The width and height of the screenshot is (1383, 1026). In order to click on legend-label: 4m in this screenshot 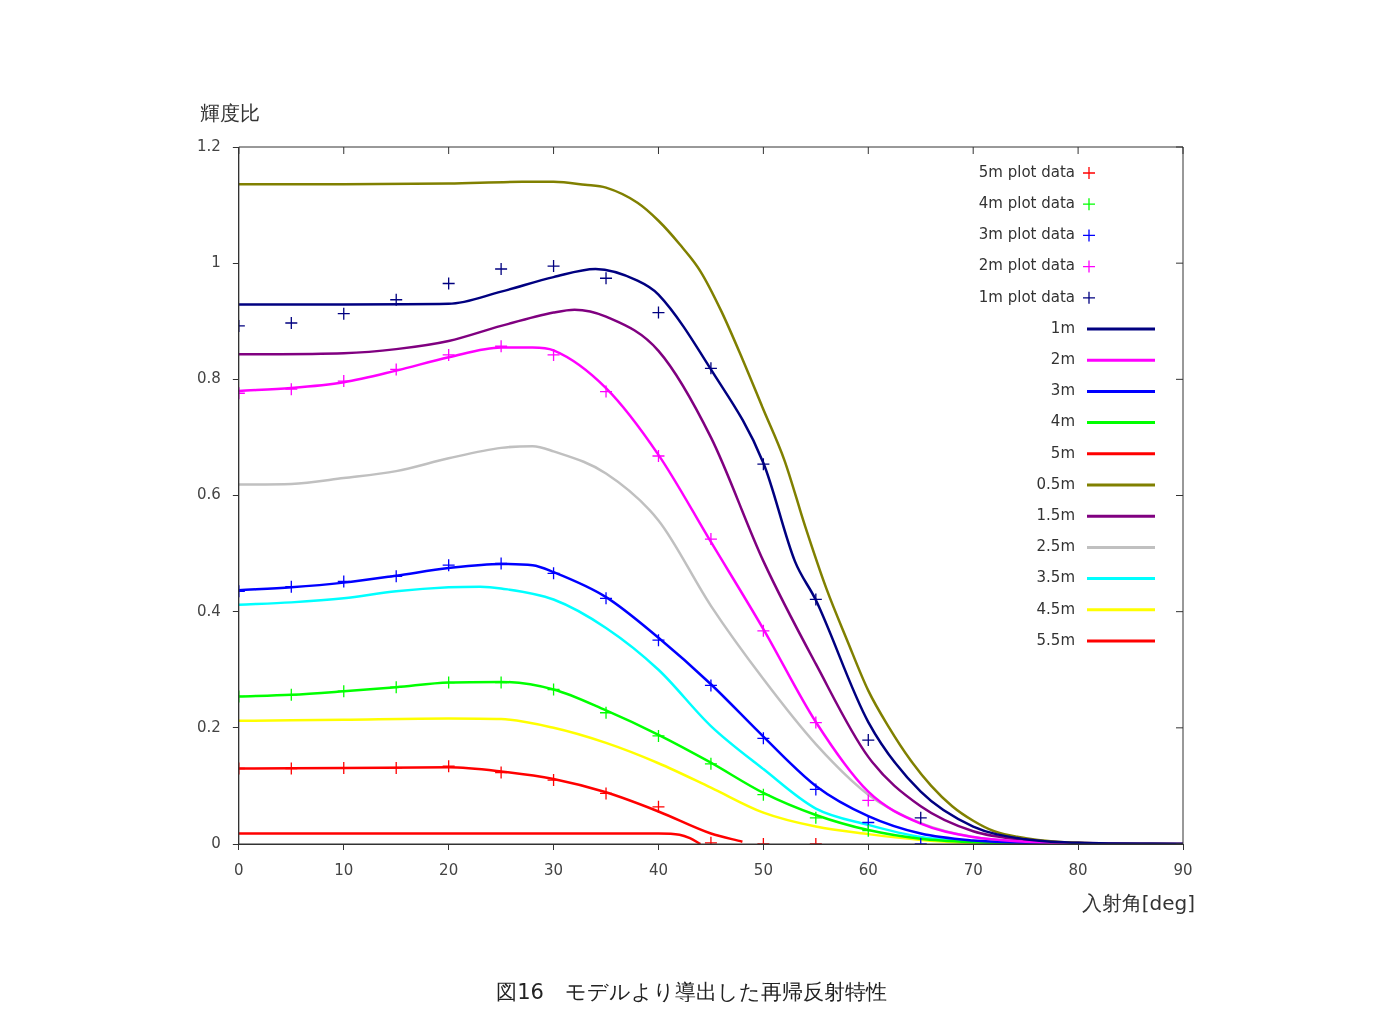, I will do `click(1062, 421)`.